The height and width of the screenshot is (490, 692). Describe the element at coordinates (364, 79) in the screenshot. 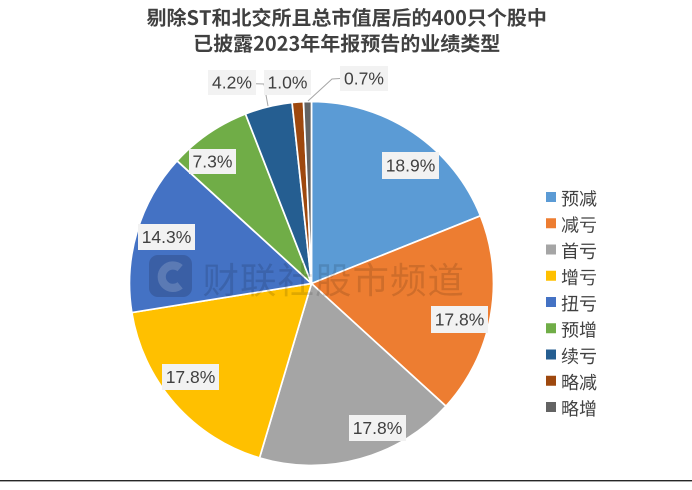

I see `svg-text: 0.7%` at that location.